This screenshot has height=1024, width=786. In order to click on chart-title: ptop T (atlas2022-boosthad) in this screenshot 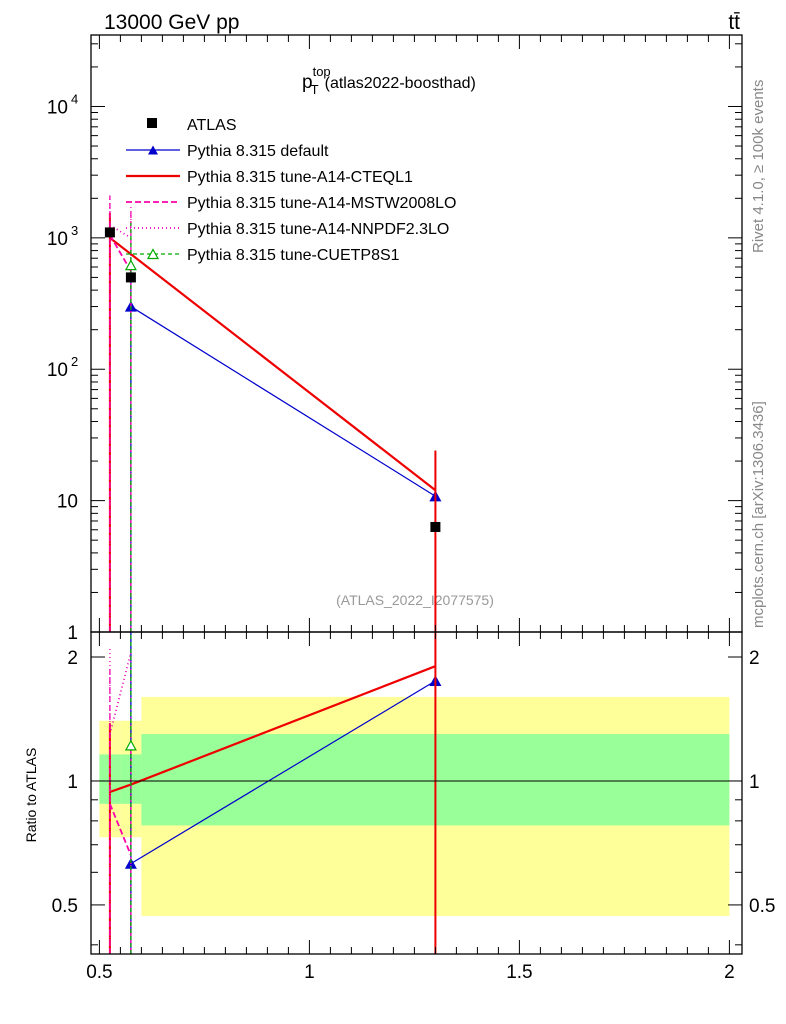, I will do `click(389, 80)`.